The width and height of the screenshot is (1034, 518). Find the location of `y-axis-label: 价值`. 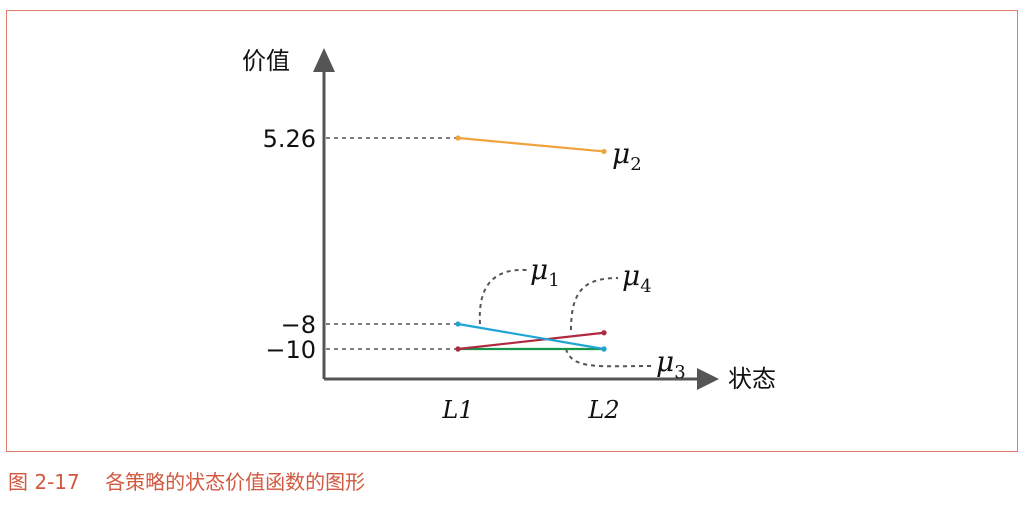

y-axis-label: 价值 is located at coordinates (266, 61).